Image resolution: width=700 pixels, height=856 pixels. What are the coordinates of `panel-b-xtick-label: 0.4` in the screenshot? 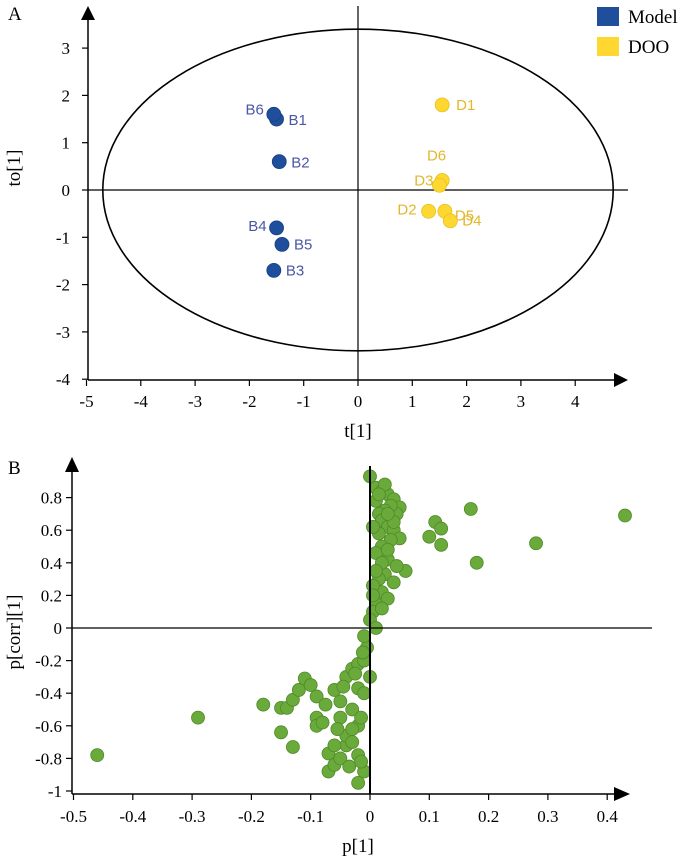 It's located at (608, 816).